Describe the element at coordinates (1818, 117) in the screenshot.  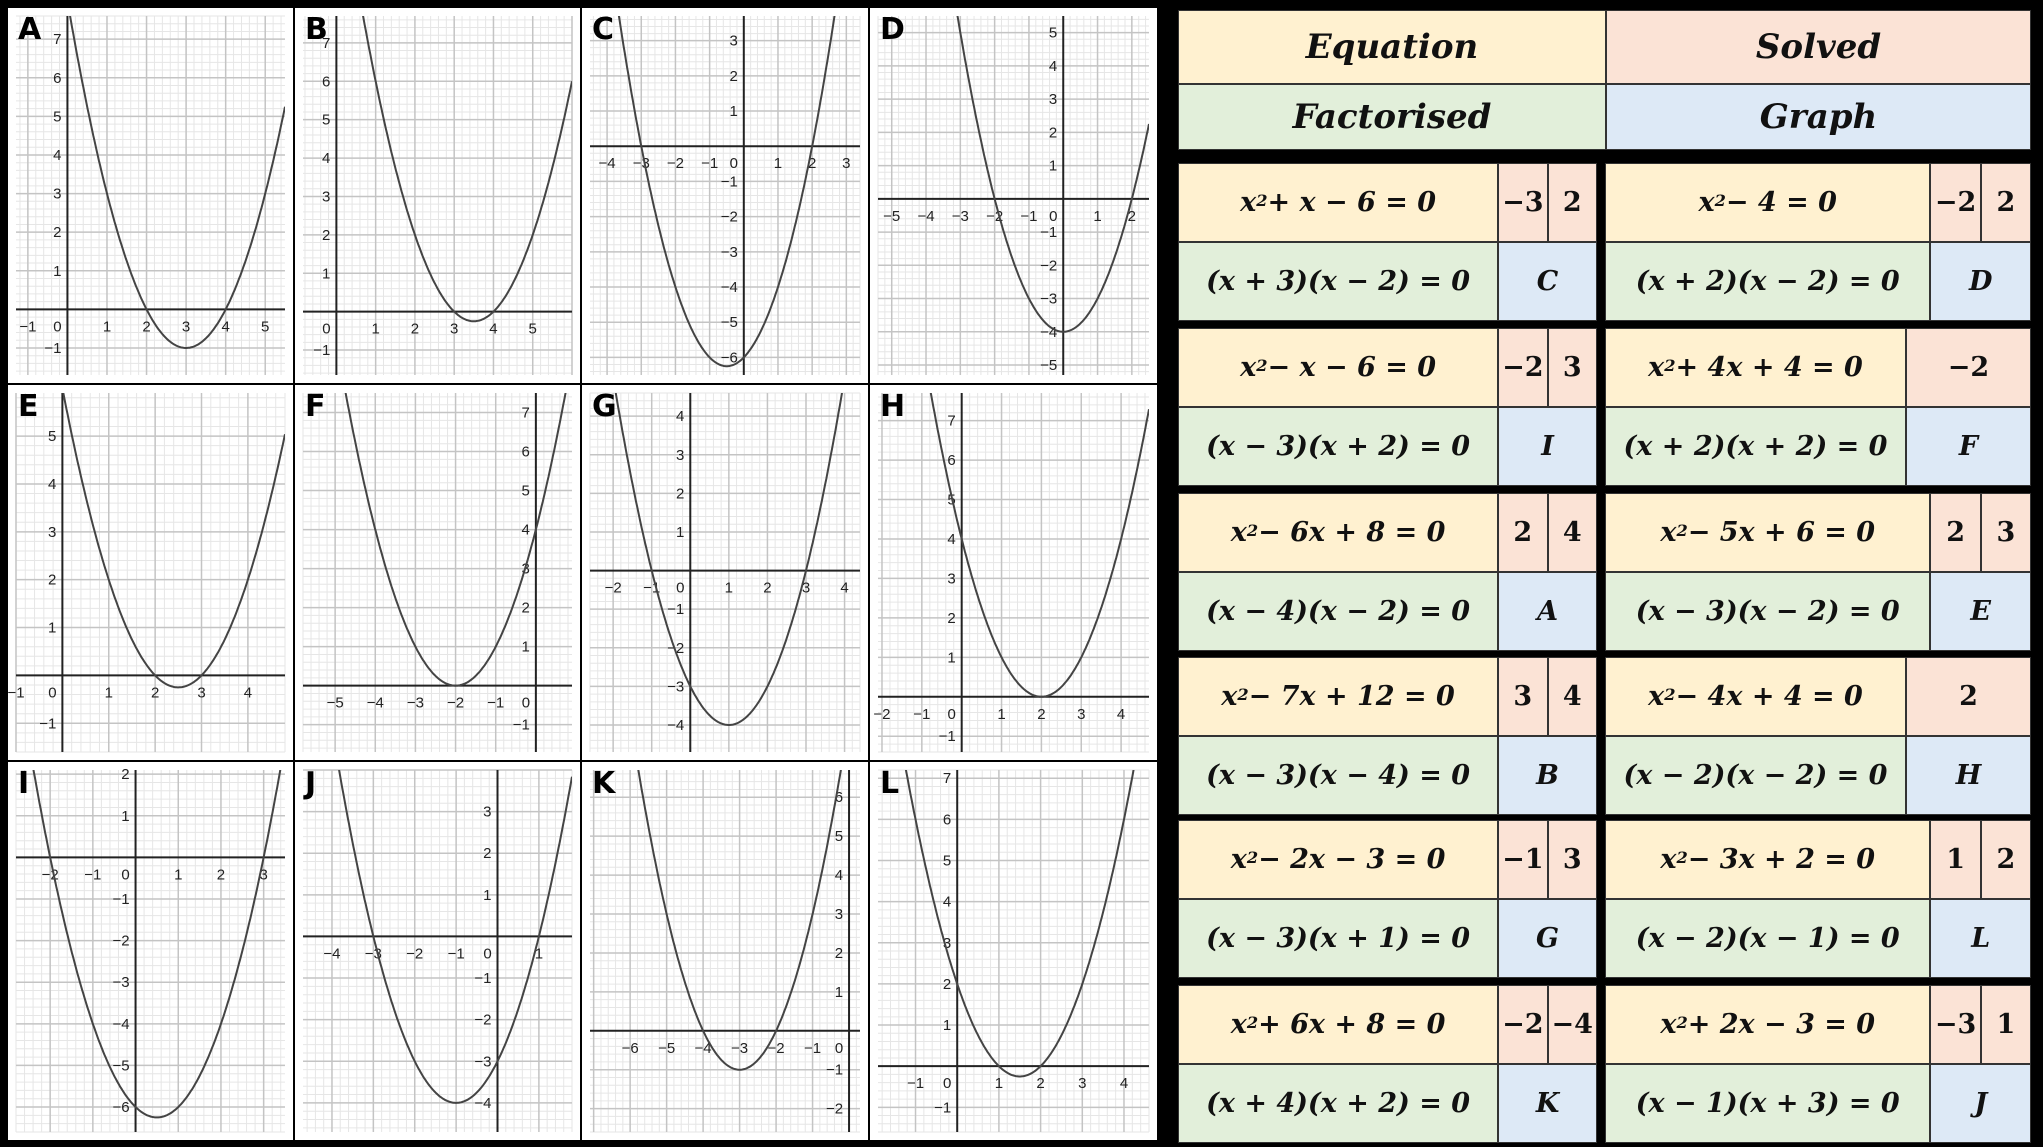
I see `header-graph: Graph` at that location.